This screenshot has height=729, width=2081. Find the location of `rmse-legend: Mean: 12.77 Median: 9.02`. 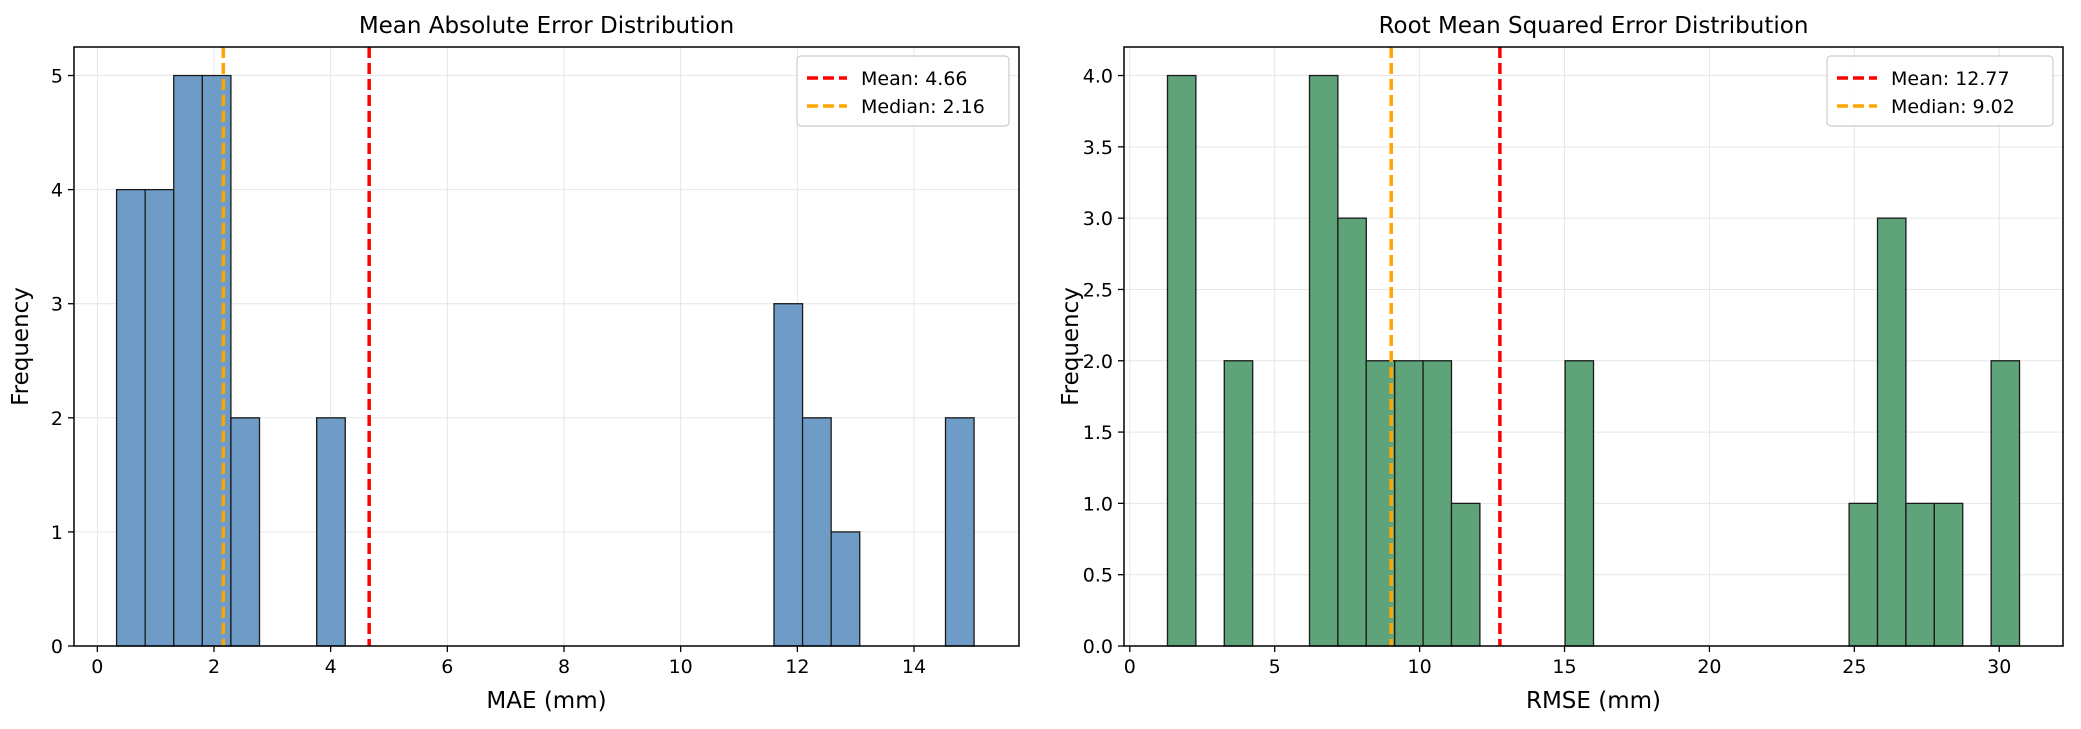

rmse-legend: Mean: 12.77 Median: 9.02 is located at coordinates (1940, 91).